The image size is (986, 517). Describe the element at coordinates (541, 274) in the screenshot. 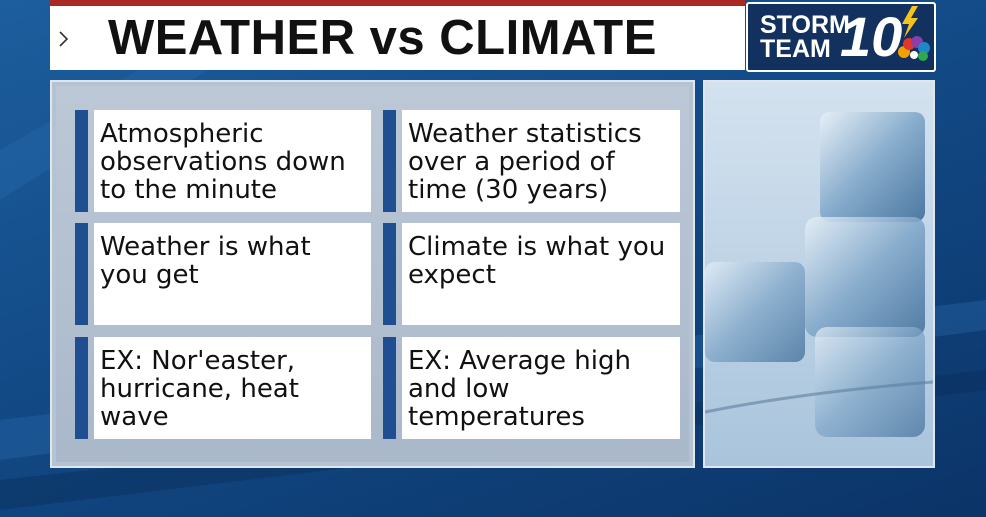

I see `card-text: Climate is what you expect` at that location.